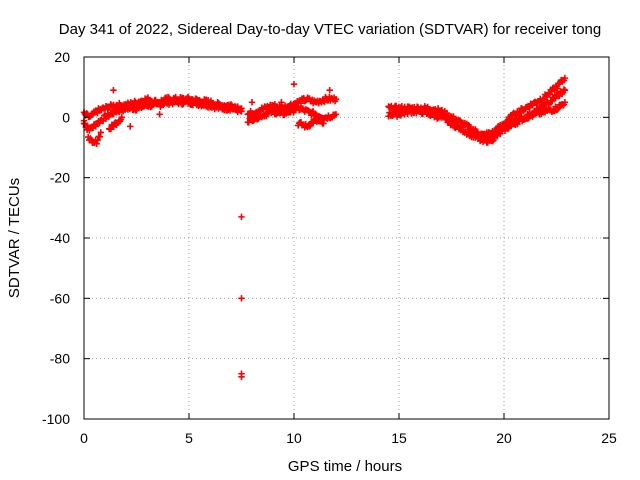 Image resolution: width=640 pixels, height=480 pixels. What do you see at coordinates (609, 438) in the screenshot?
I see `x-tick-label: 25` at bounding box center [609, 438].